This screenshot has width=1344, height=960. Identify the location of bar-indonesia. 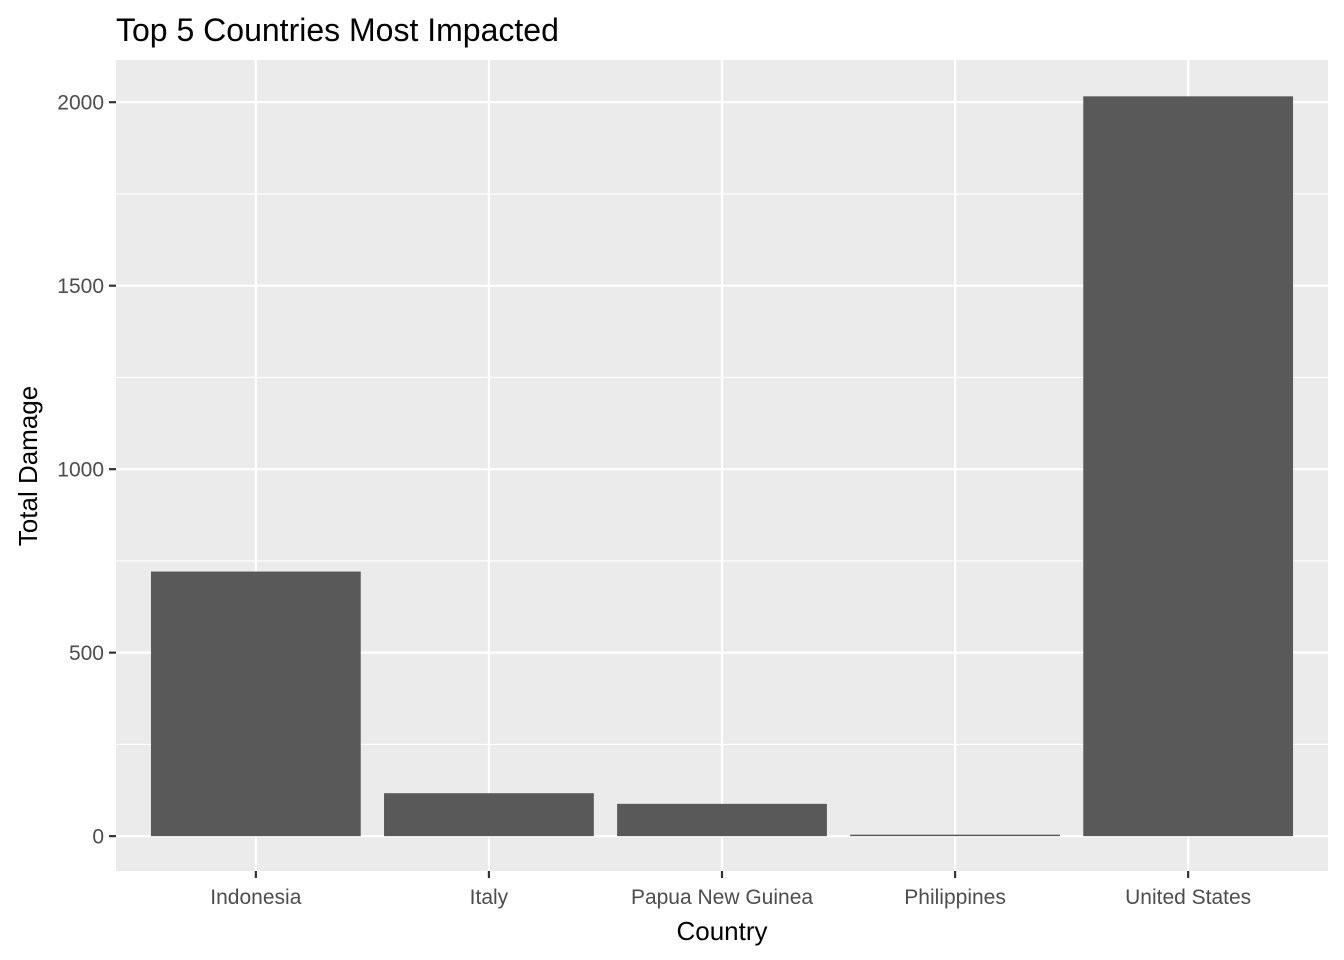
(255, 704).